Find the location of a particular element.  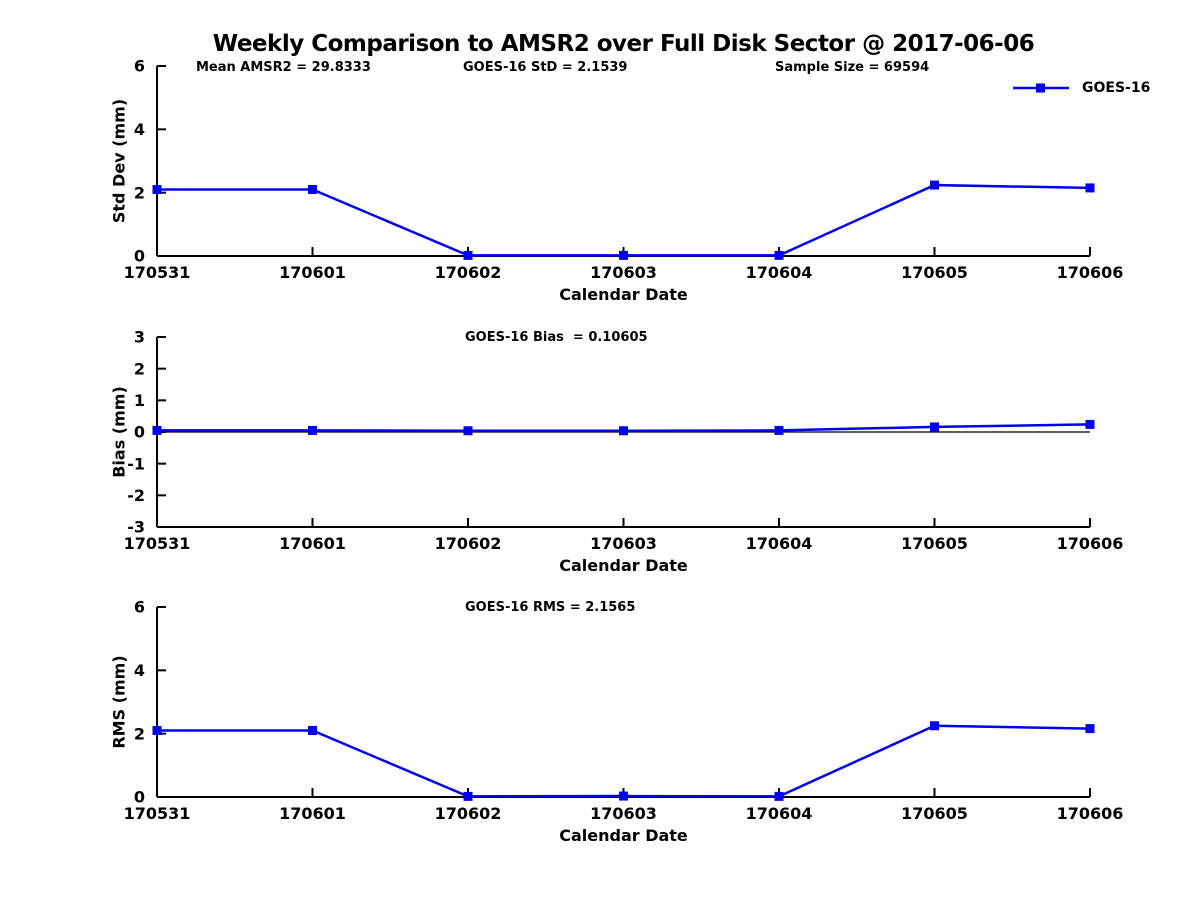

annotation-goes16-std: GOES-16 StD = 2.1539 is located at coordinates (545, 67).